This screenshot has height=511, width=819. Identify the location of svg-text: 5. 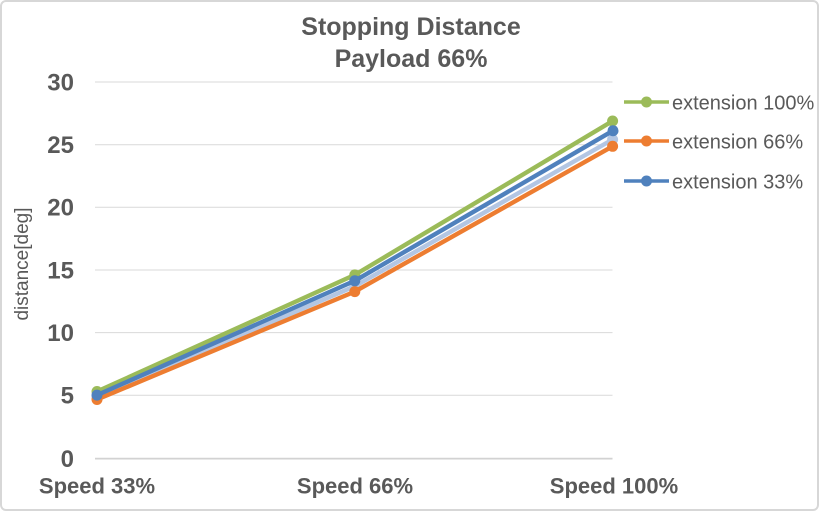
(67, 396).